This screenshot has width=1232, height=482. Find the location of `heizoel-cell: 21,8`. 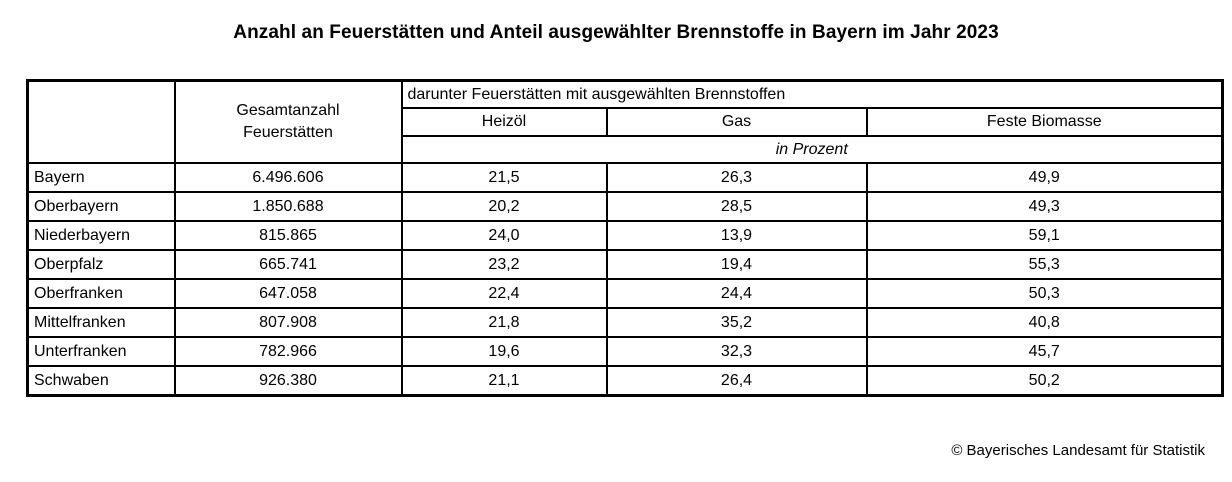

heizoel-cell: 21,8 is located at coordinates (504, 322).